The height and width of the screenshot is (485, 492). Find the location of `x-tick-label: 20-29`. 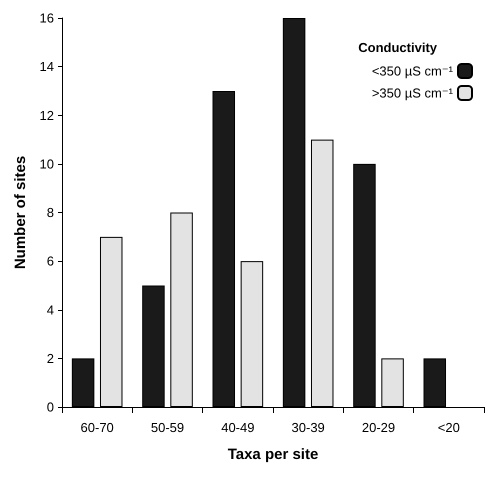

x-tick-label: 20-29 is located at coordinates (379, 427).